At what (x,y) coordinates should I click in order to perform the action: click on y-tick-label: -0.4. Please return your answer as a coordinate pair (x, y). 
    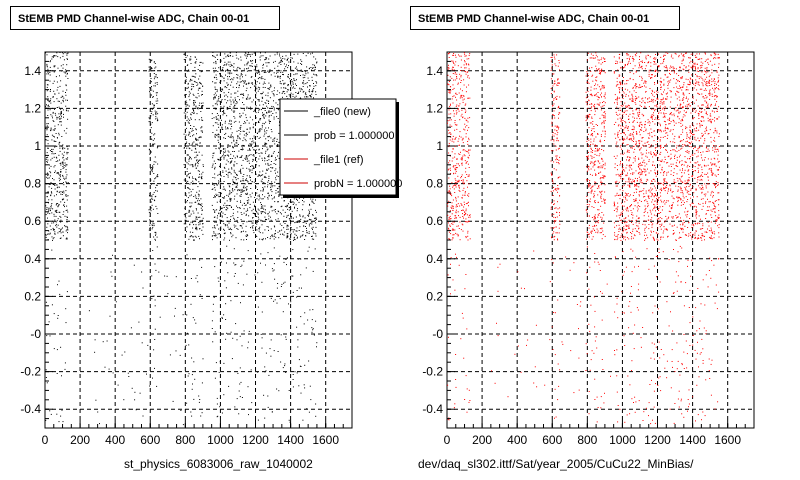
    Looking at the image, I should click on (30, 409).